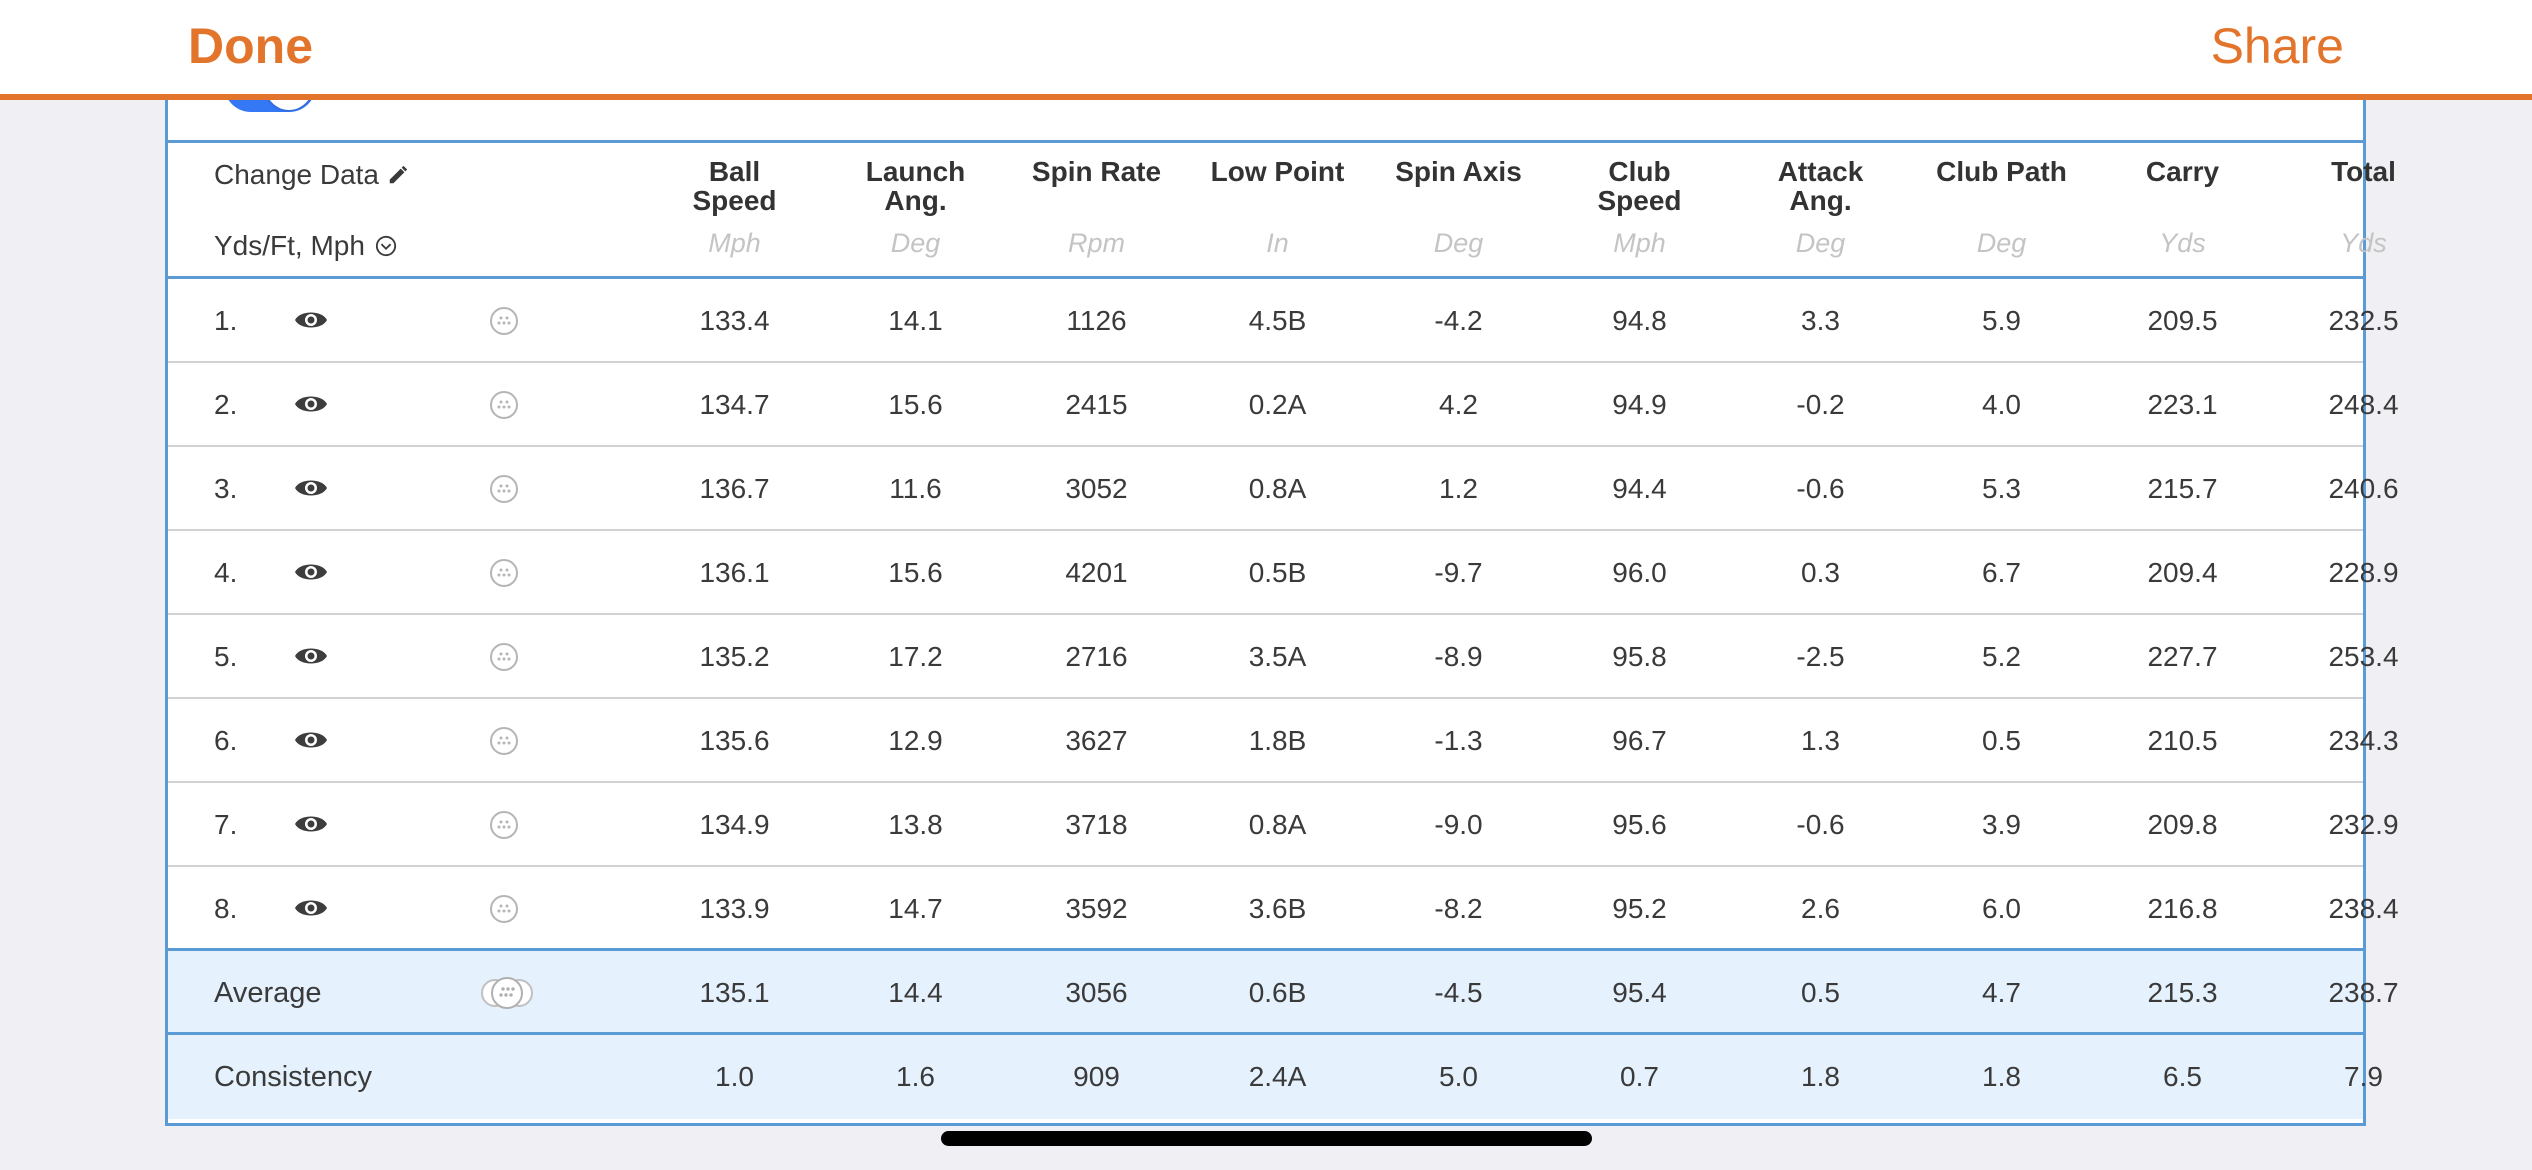  What do you see at coordinates (2277, 46) in the screenshot?
I see `share-button: Share` at bounding box center [2277, 46].